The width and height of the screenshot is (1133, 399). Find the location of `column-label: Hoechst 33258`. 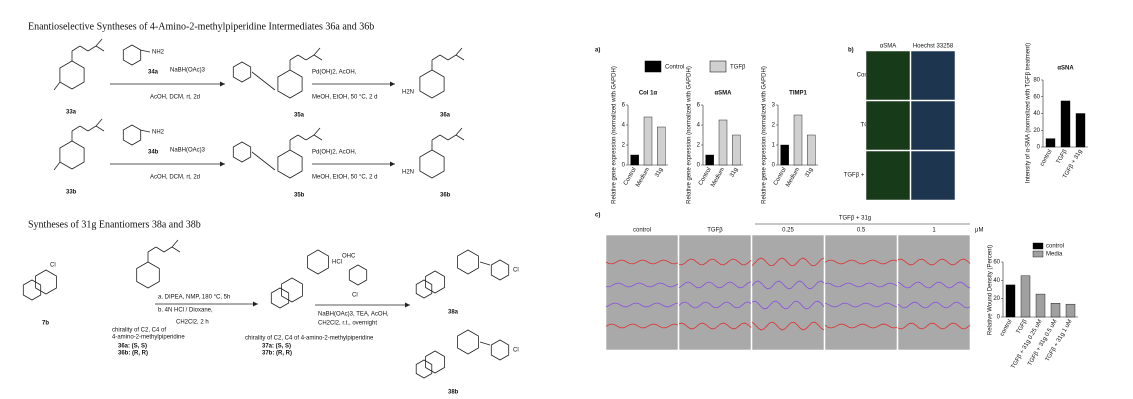

column-label: Hoechst 33258 is located at coordinates (933, 47).